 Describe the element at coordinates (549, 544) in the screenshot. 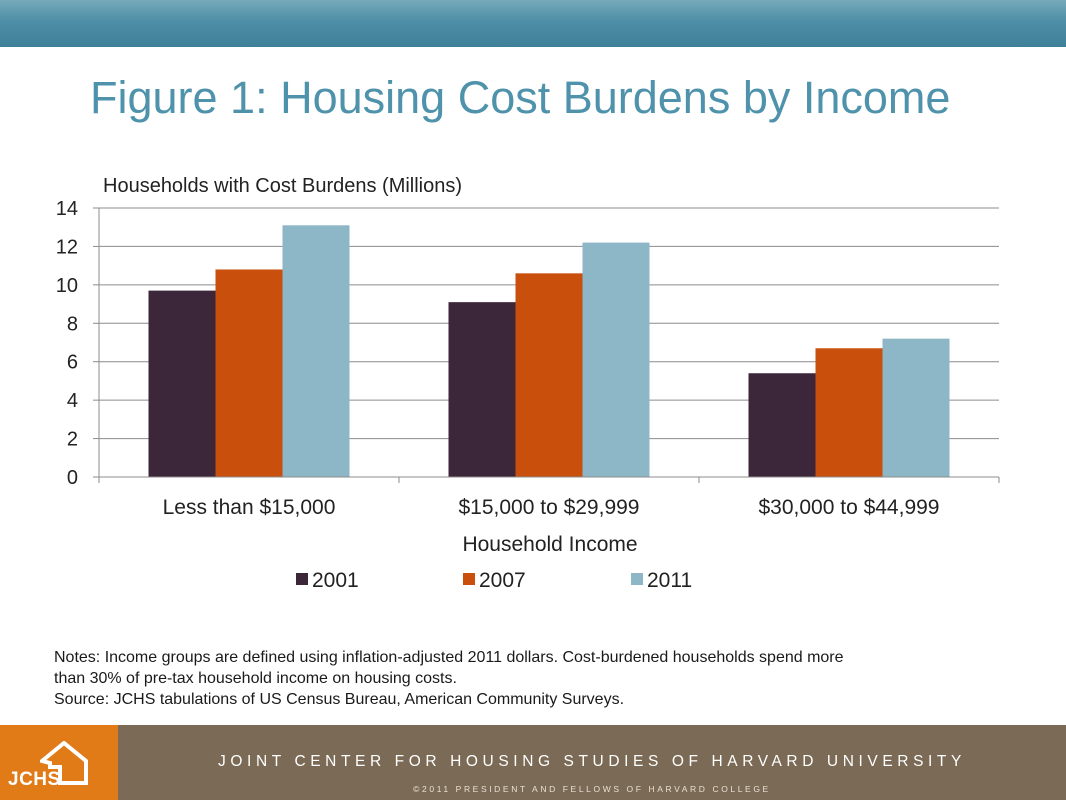

I see `x-axis-label: Household Income` at that location.